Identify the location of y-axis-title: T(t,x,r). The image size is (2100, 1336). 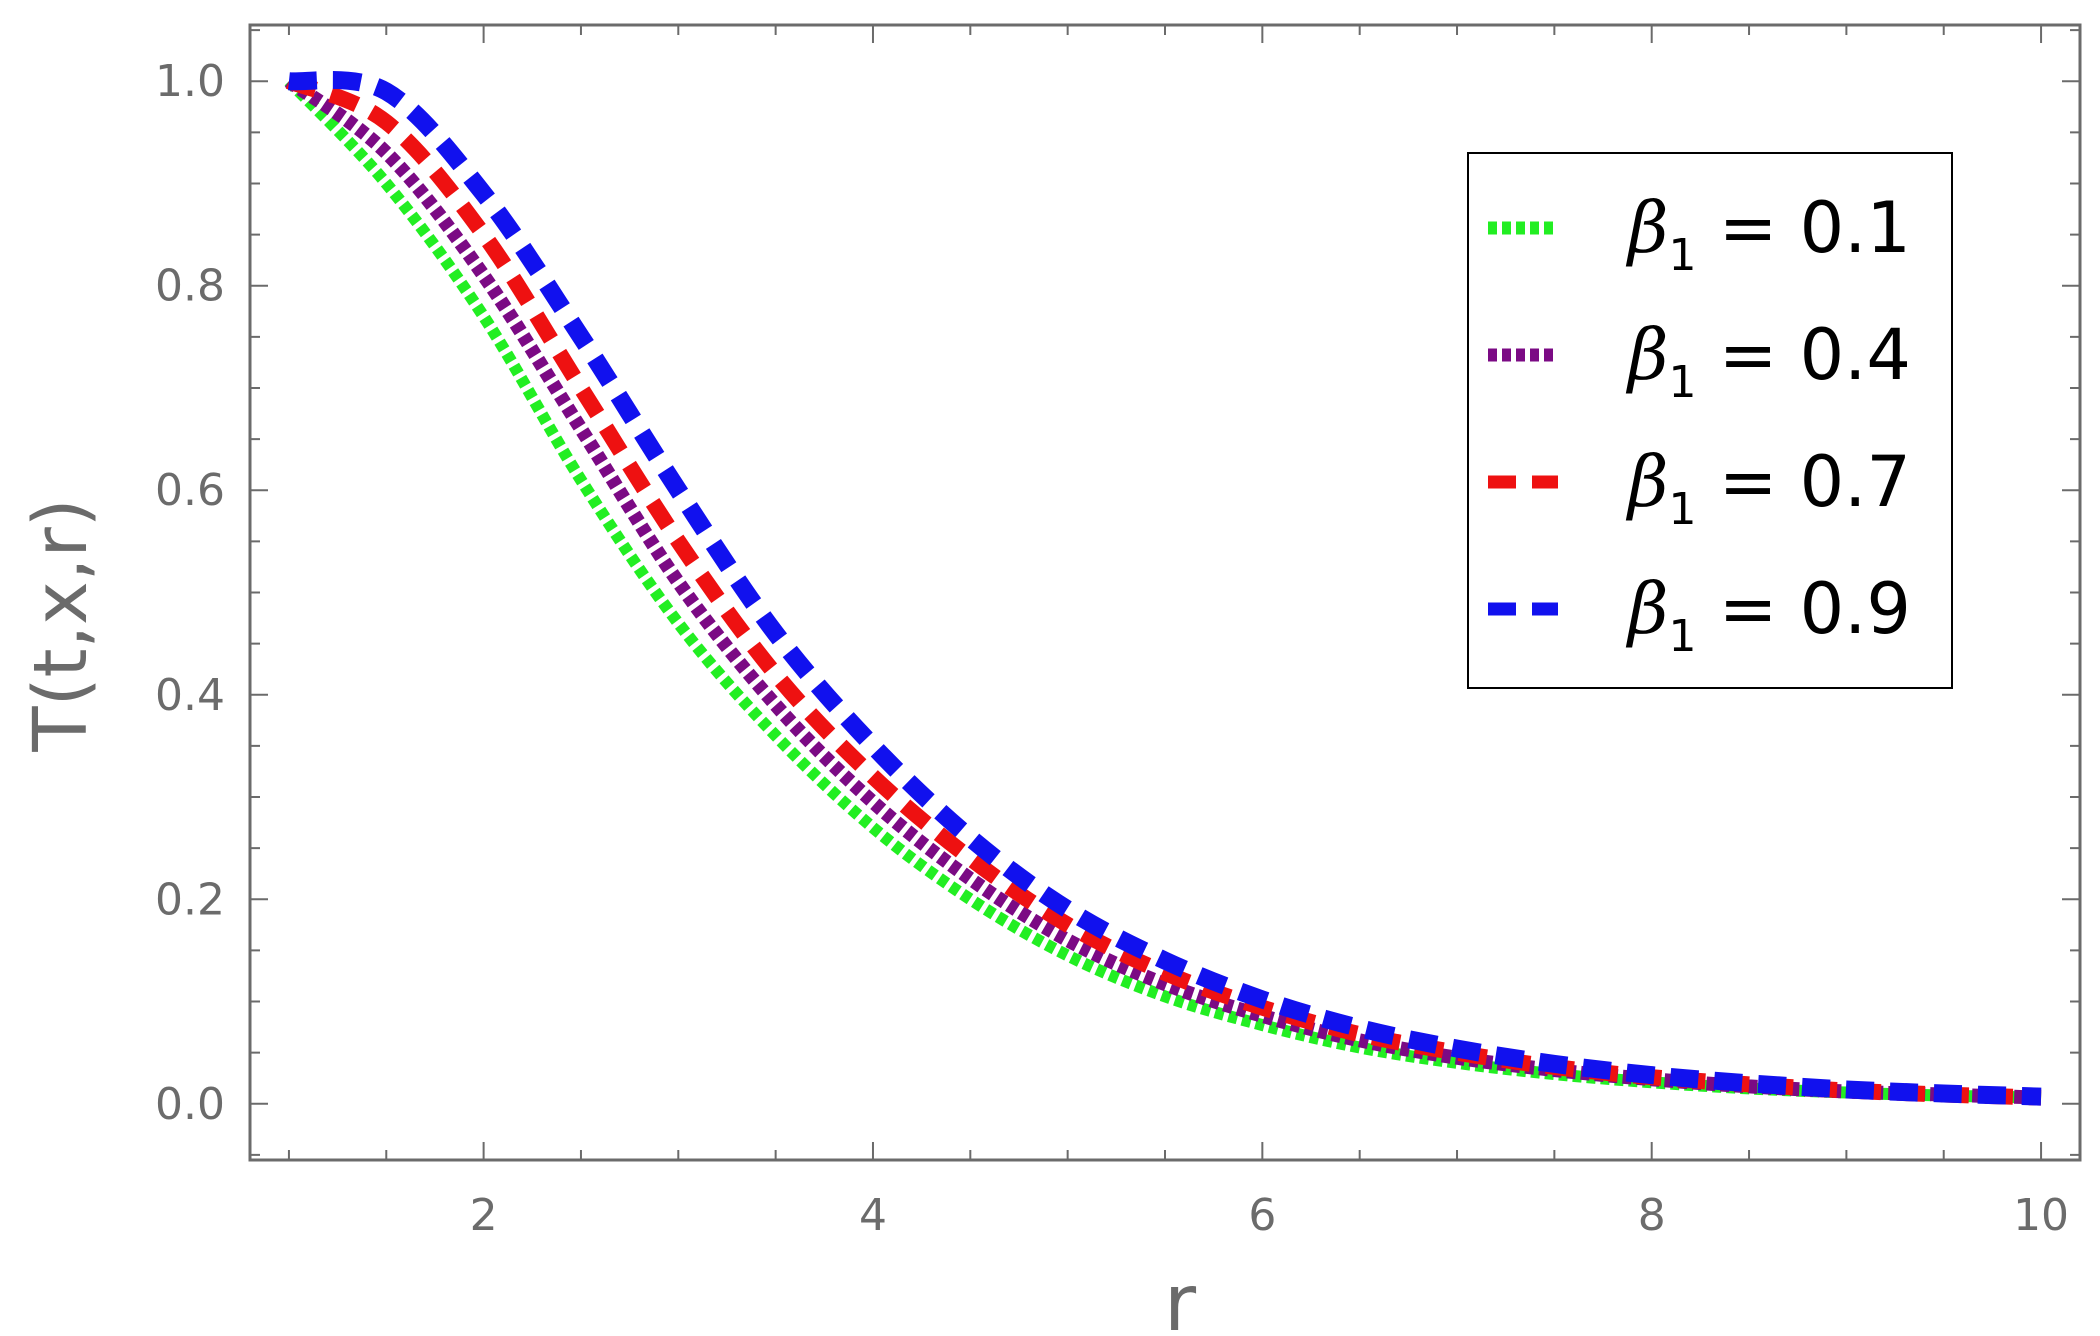
(61, 625).